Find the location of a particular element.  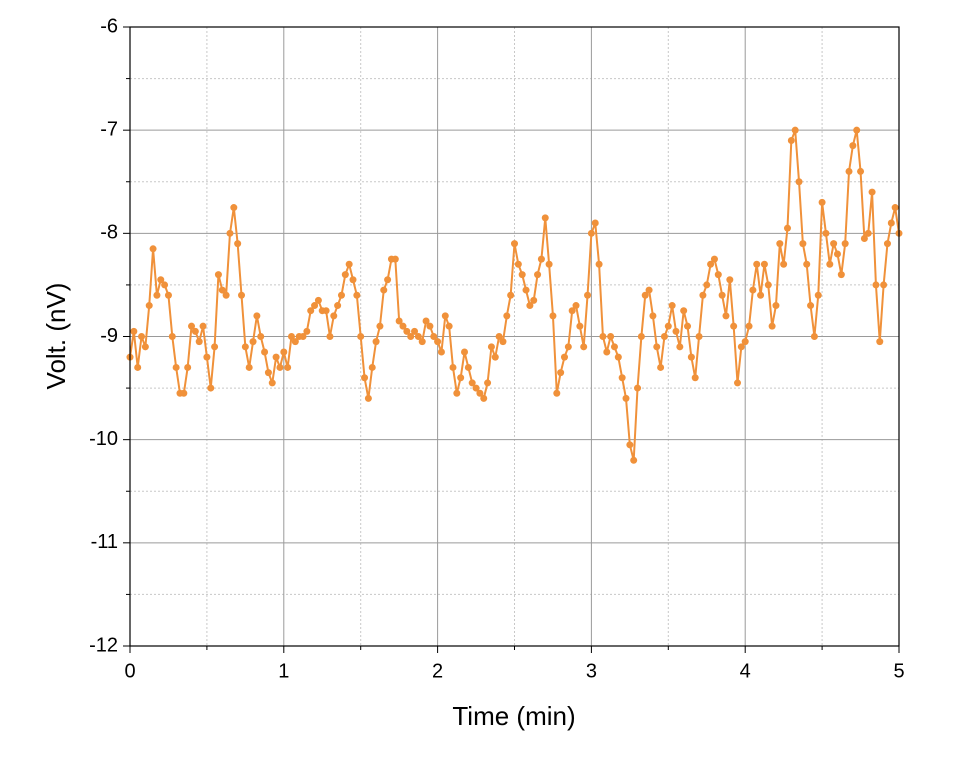

x-tick-label: 2 is located at coordinates (437, 671).